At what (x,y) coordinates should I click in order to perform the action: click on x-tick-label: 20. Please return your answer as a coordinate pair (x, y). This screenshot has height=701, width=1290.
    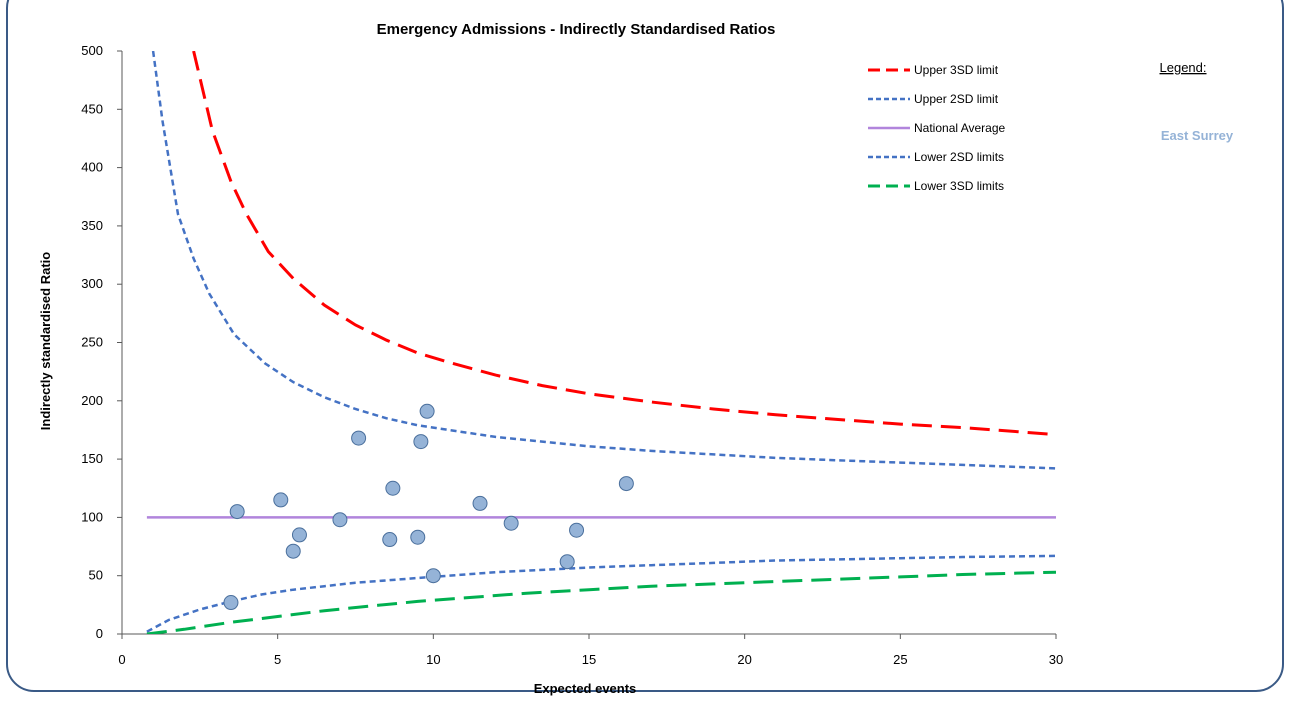
    Looking at the image, I should click on (744, 659).